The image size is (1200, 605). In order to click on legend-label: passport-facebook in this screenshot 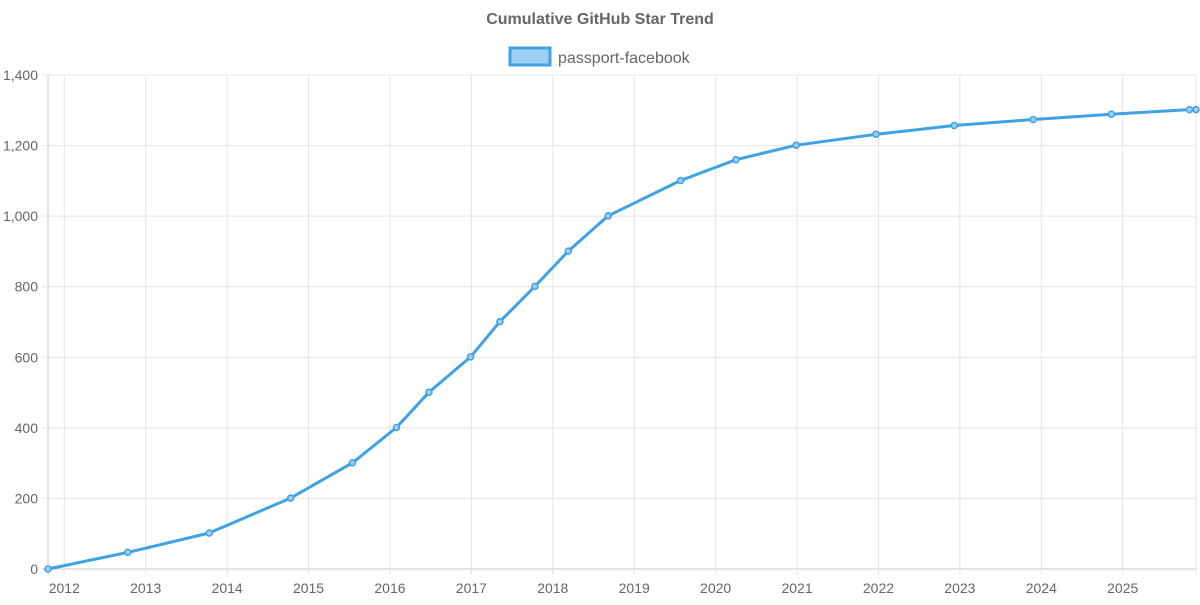, I will do `click(624, 58)`.